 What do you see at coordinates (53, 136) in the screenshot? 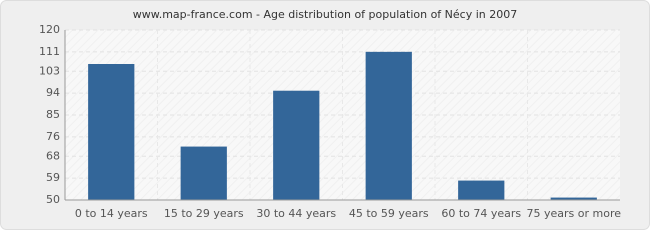
I see `y-tick-label: 76` at bounding box center [53, 136].